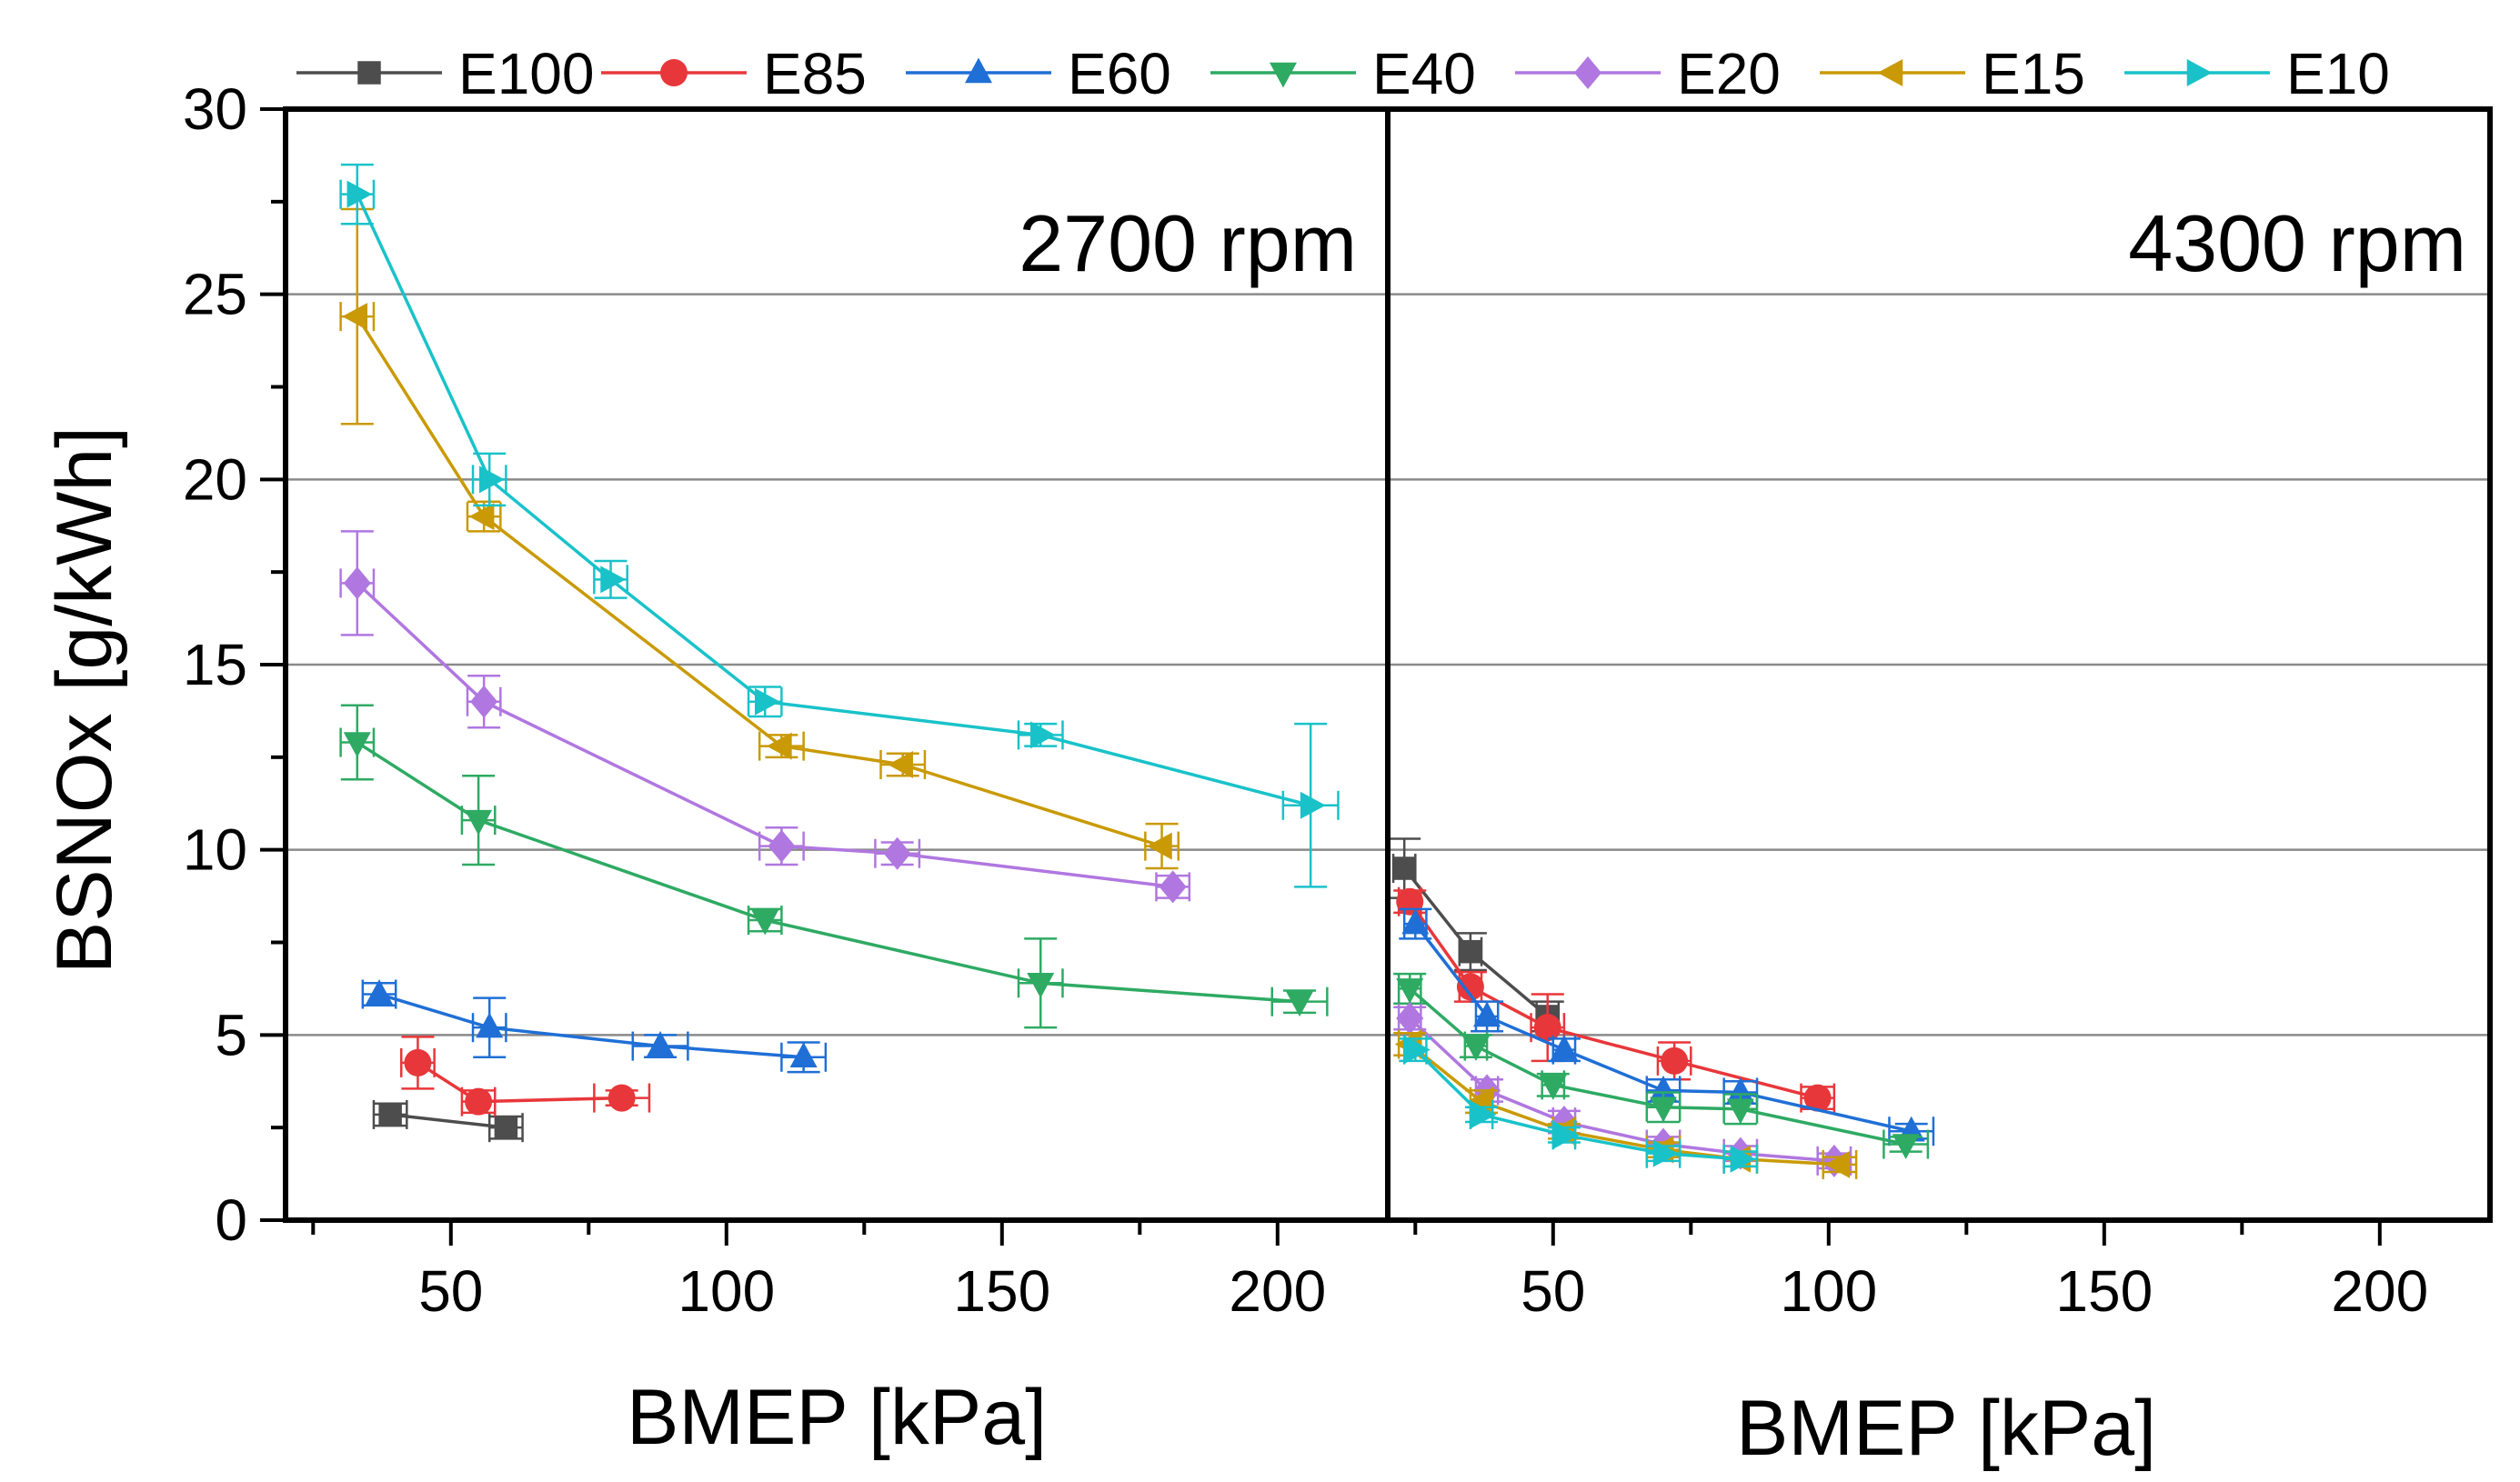 The image size is (2520, 1482). Describe the element at coordinates (2297, 243) in the screenshot. I see `panel-label-4300rpm: 4300 rpm` at that location.